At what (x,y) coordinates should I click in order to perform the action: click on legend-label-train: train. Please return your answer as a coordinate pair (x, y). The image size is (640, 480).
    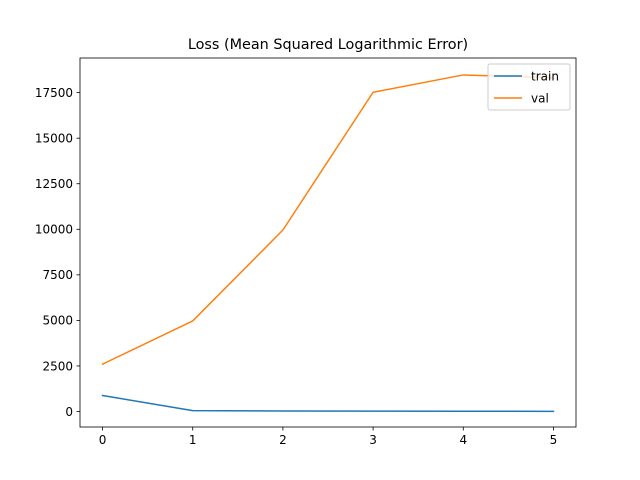
    Looking at the image, I should click on (545, 76).